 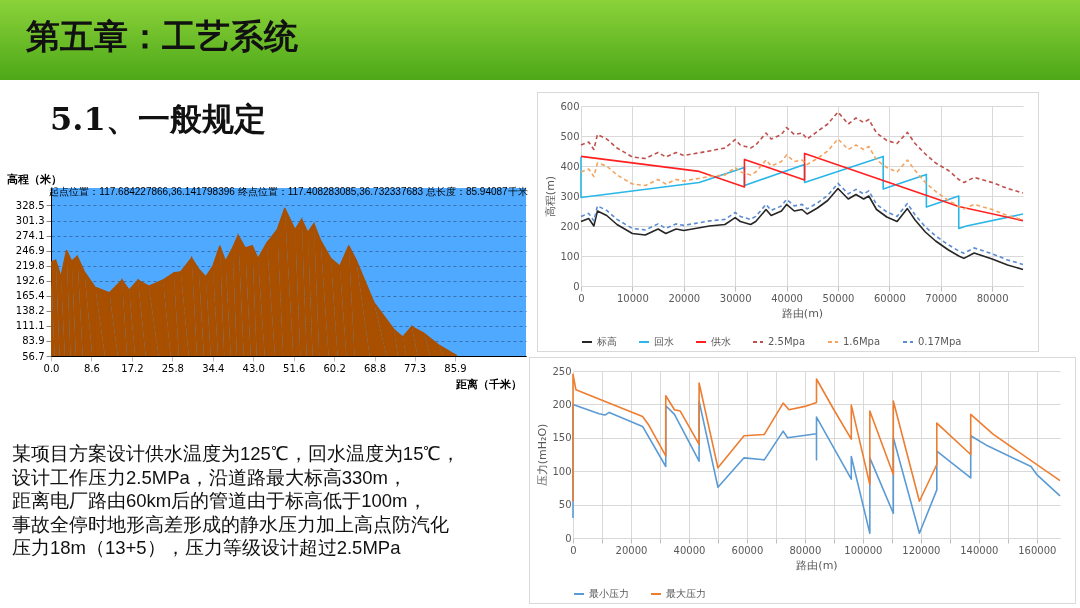 What do you see at coordinates (570, 196) in the screenshot?
I see `y-tick-label: 300` at bounding box center [570, 196].